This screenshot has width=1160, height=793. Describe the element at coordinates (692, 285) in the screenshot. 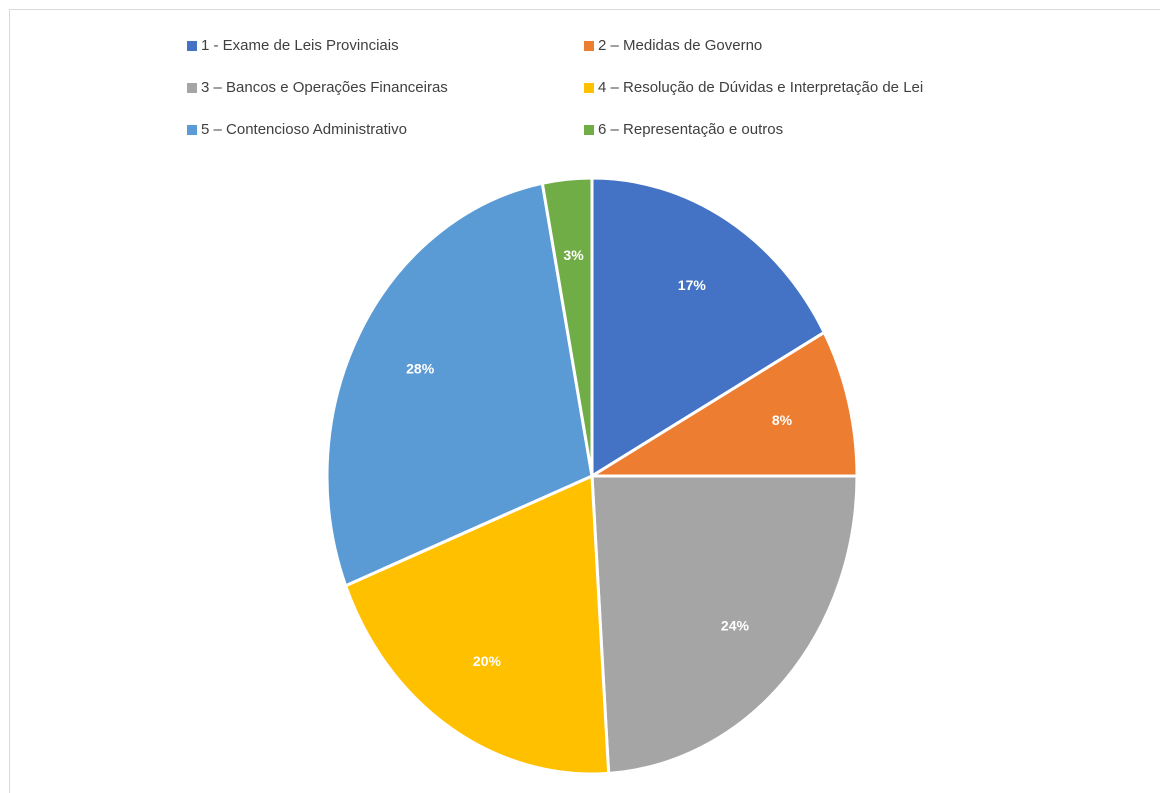

I see `data-label: 17%` at that location.